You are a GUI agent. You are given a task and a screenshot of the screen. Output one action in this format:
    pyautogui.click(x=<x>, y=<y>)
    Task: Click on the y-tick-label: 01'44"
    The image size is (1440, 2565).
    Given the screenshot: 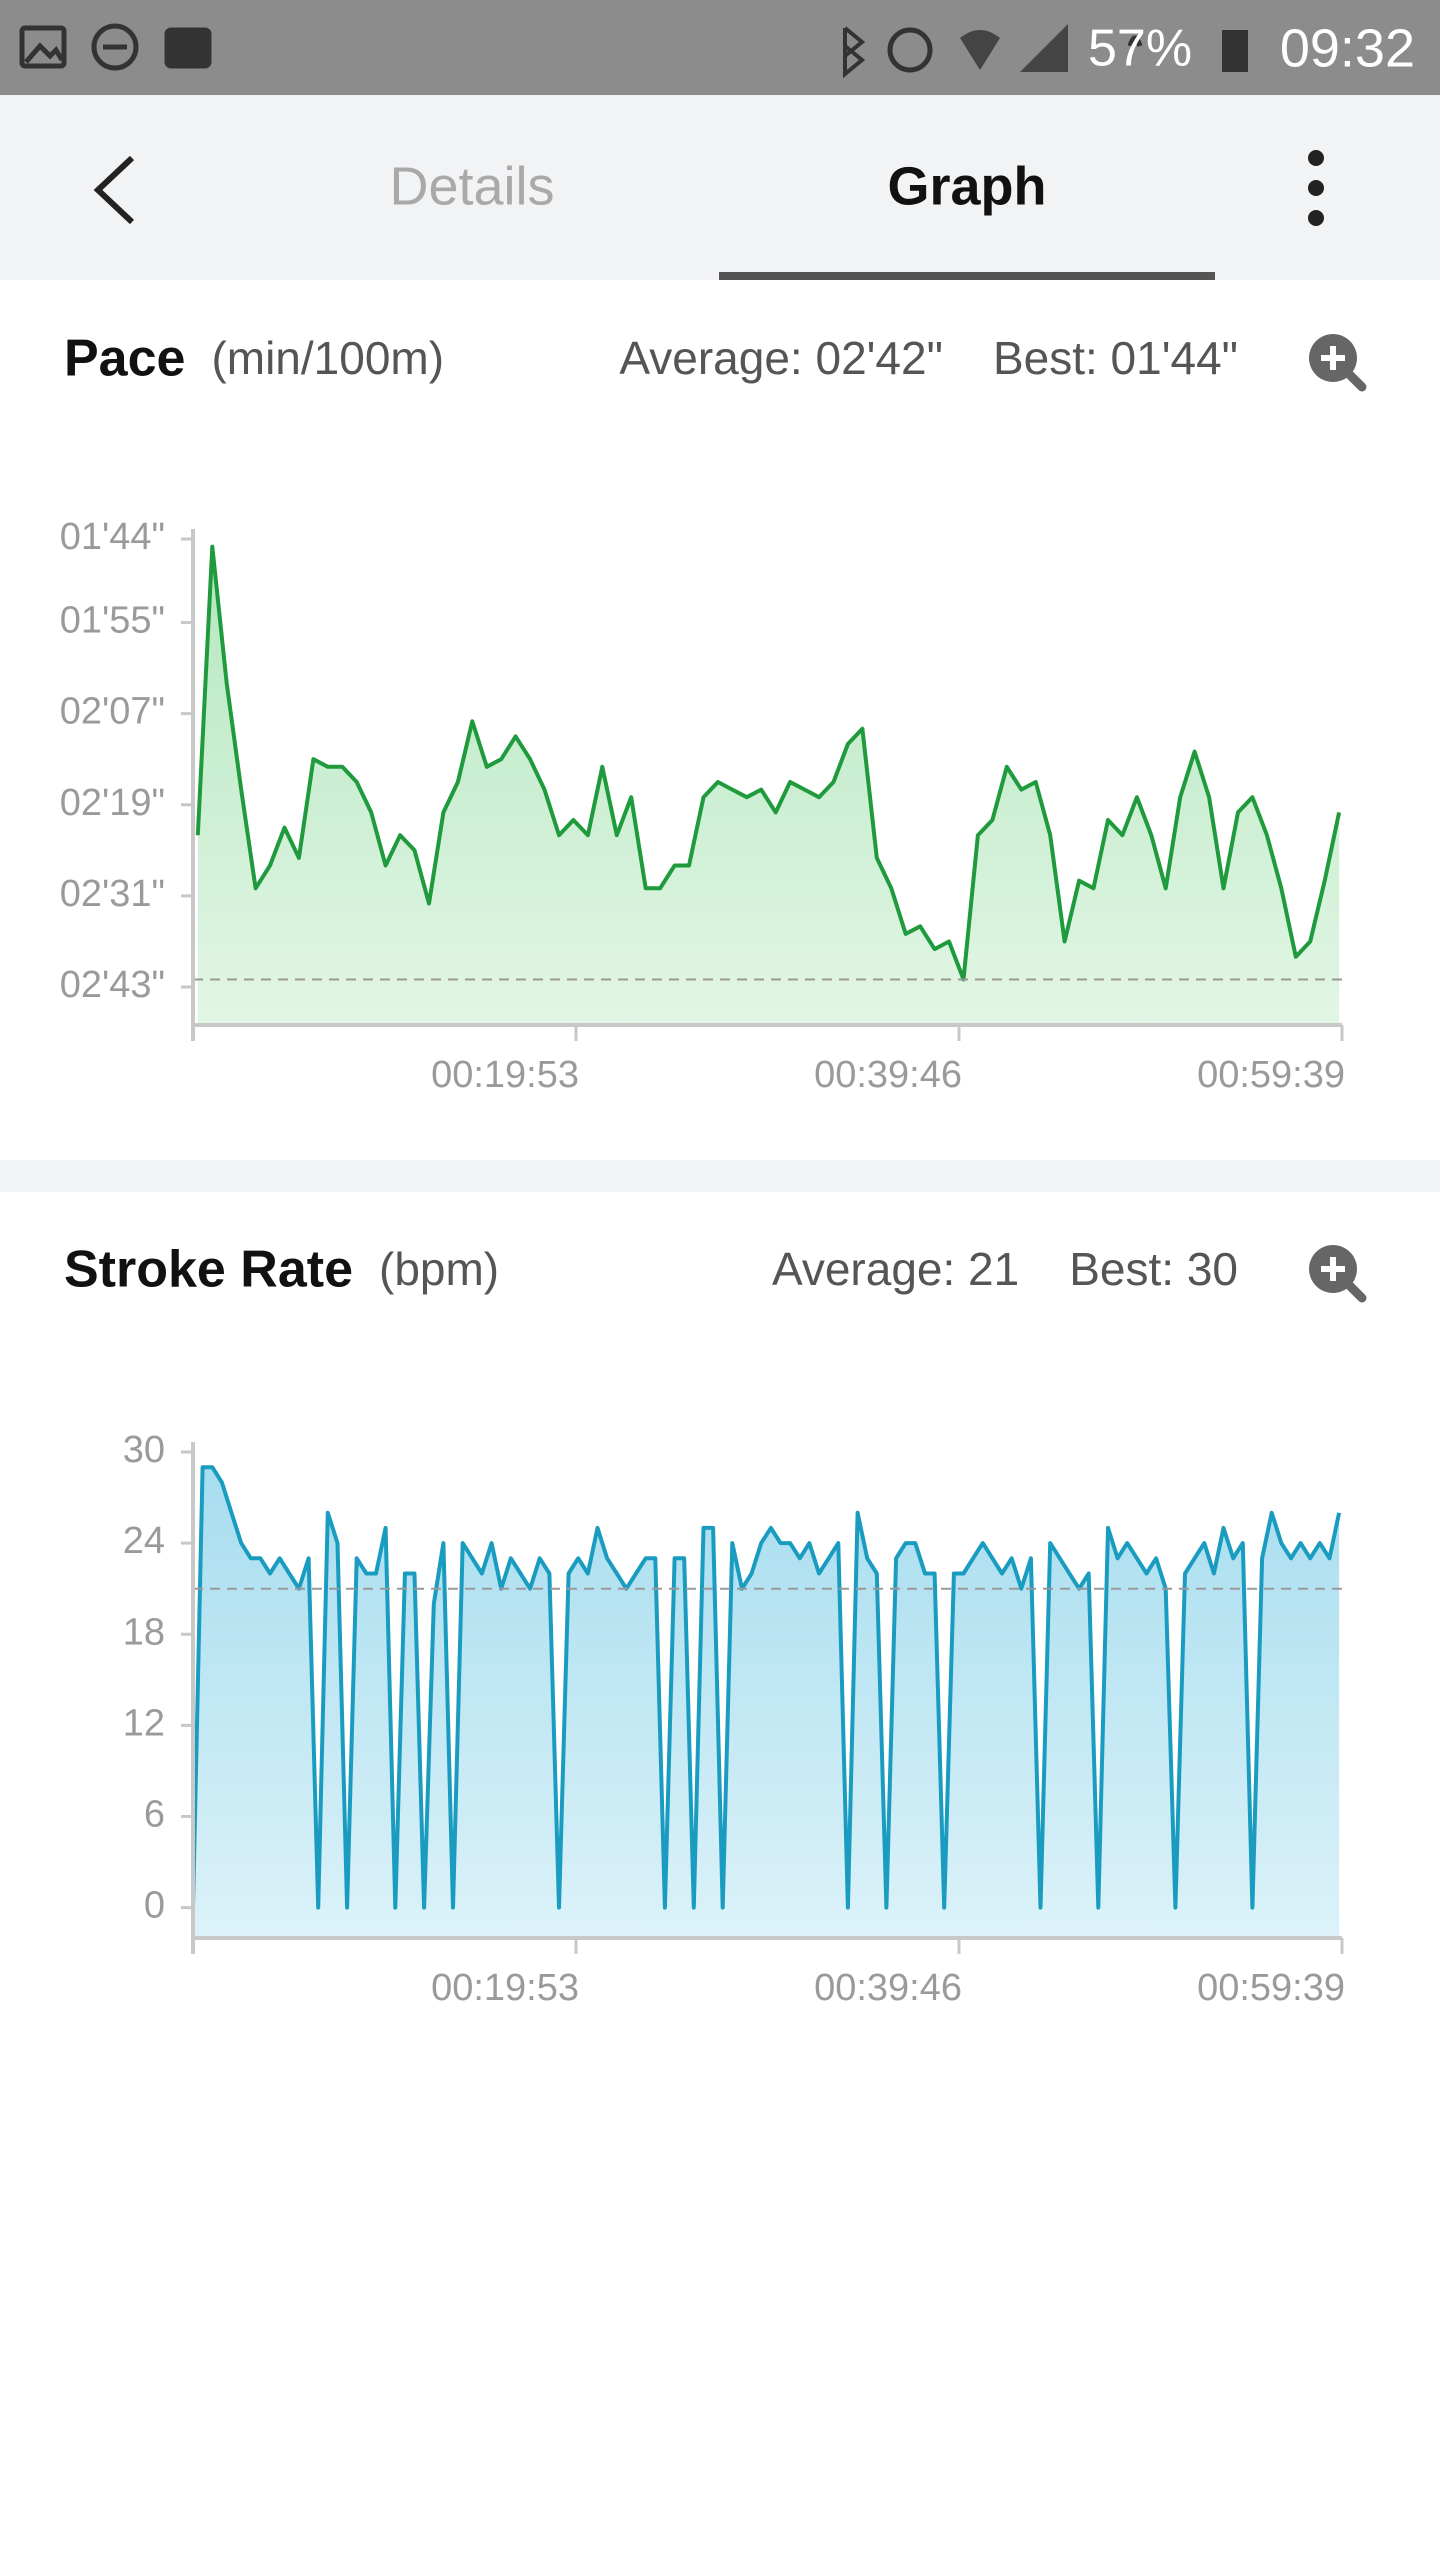 What is the action you would take?
    pyautogui.click(x=112, y=537)
    